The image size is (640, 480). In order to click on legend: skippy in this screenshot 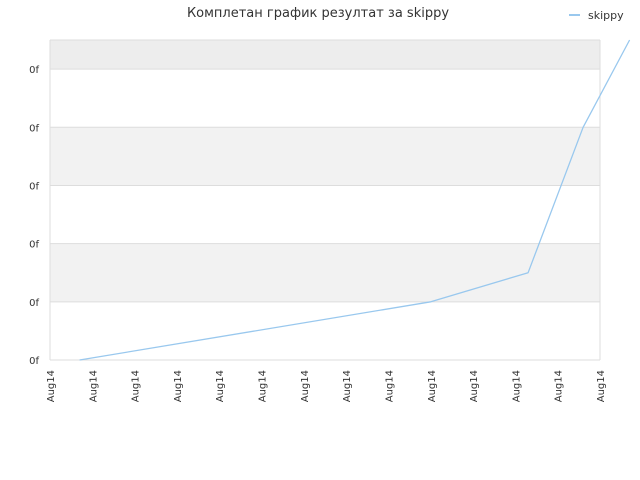, I will do `click(596, 15)`.